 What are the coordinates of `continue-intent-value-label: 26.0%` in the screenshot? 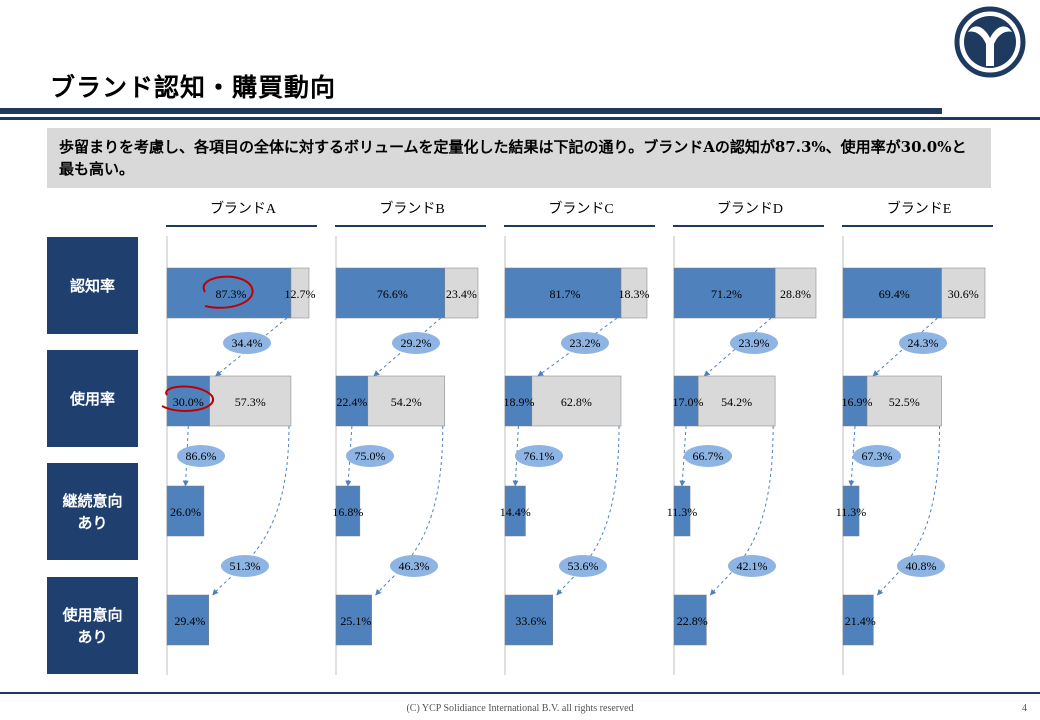 It's located at (185, 512).